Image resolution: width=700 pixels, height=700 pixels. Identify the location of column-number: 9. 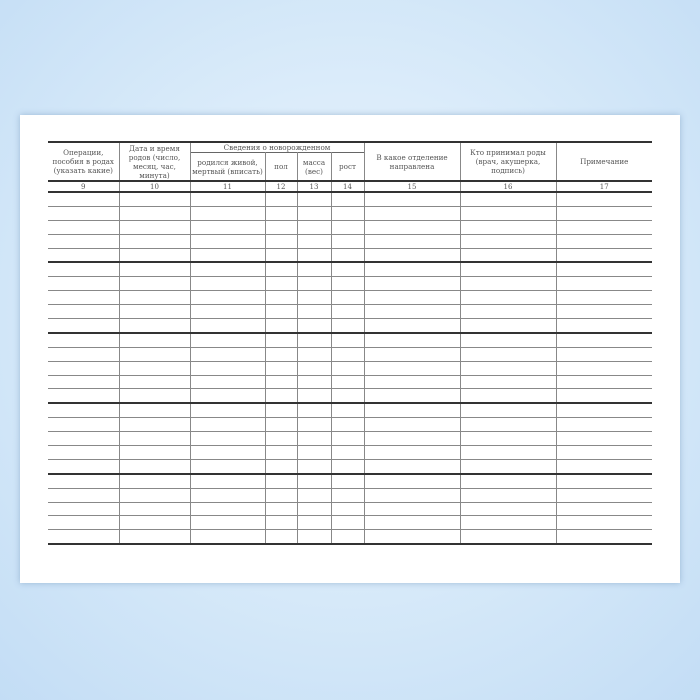
(84, 186).